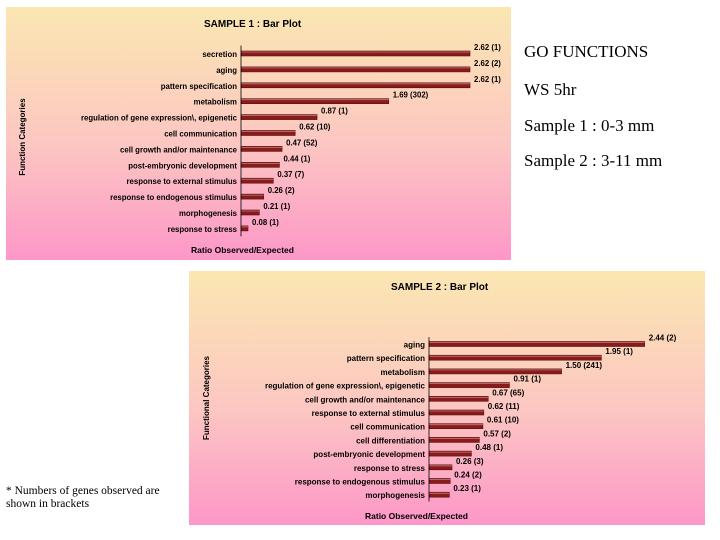 The image size is (720, 540). What do you see at coordinates (503, 420) in the screenshot?
I see `data-value-label: 0.61 (10)` at bounding box center [503, 420].